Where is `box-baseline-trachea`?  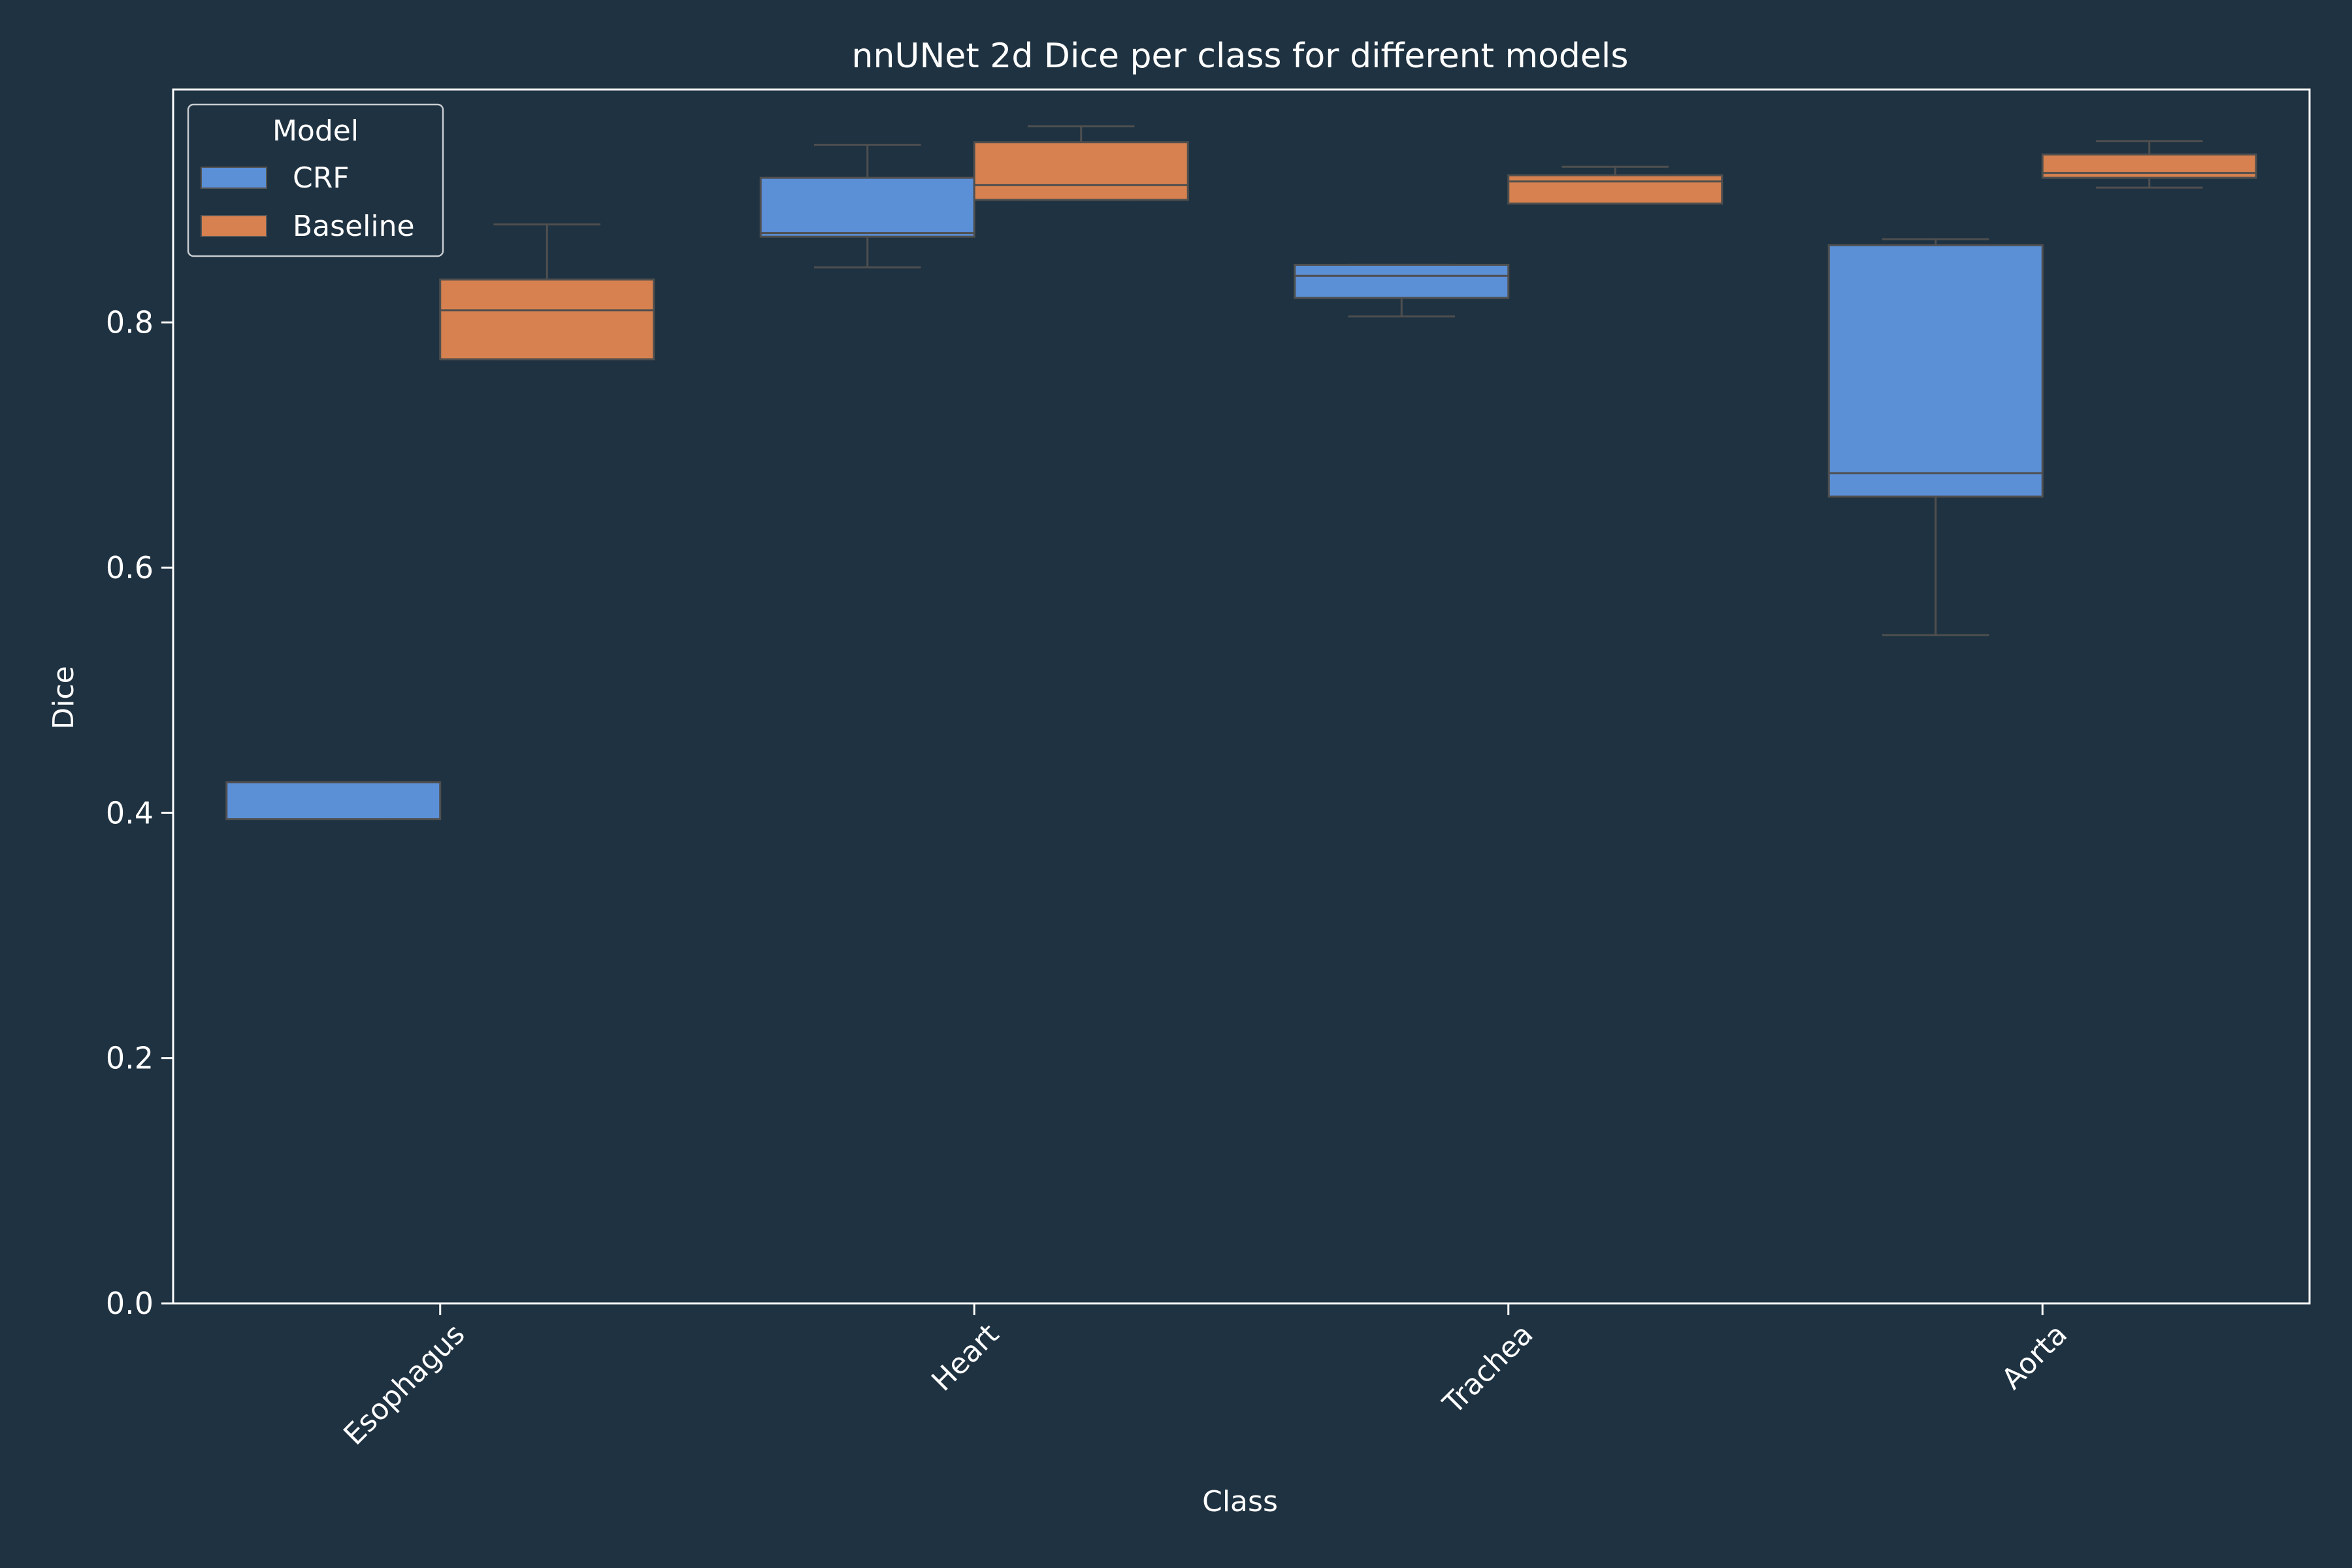
box-baseline-trachea is located at coordinates (1615, 185).